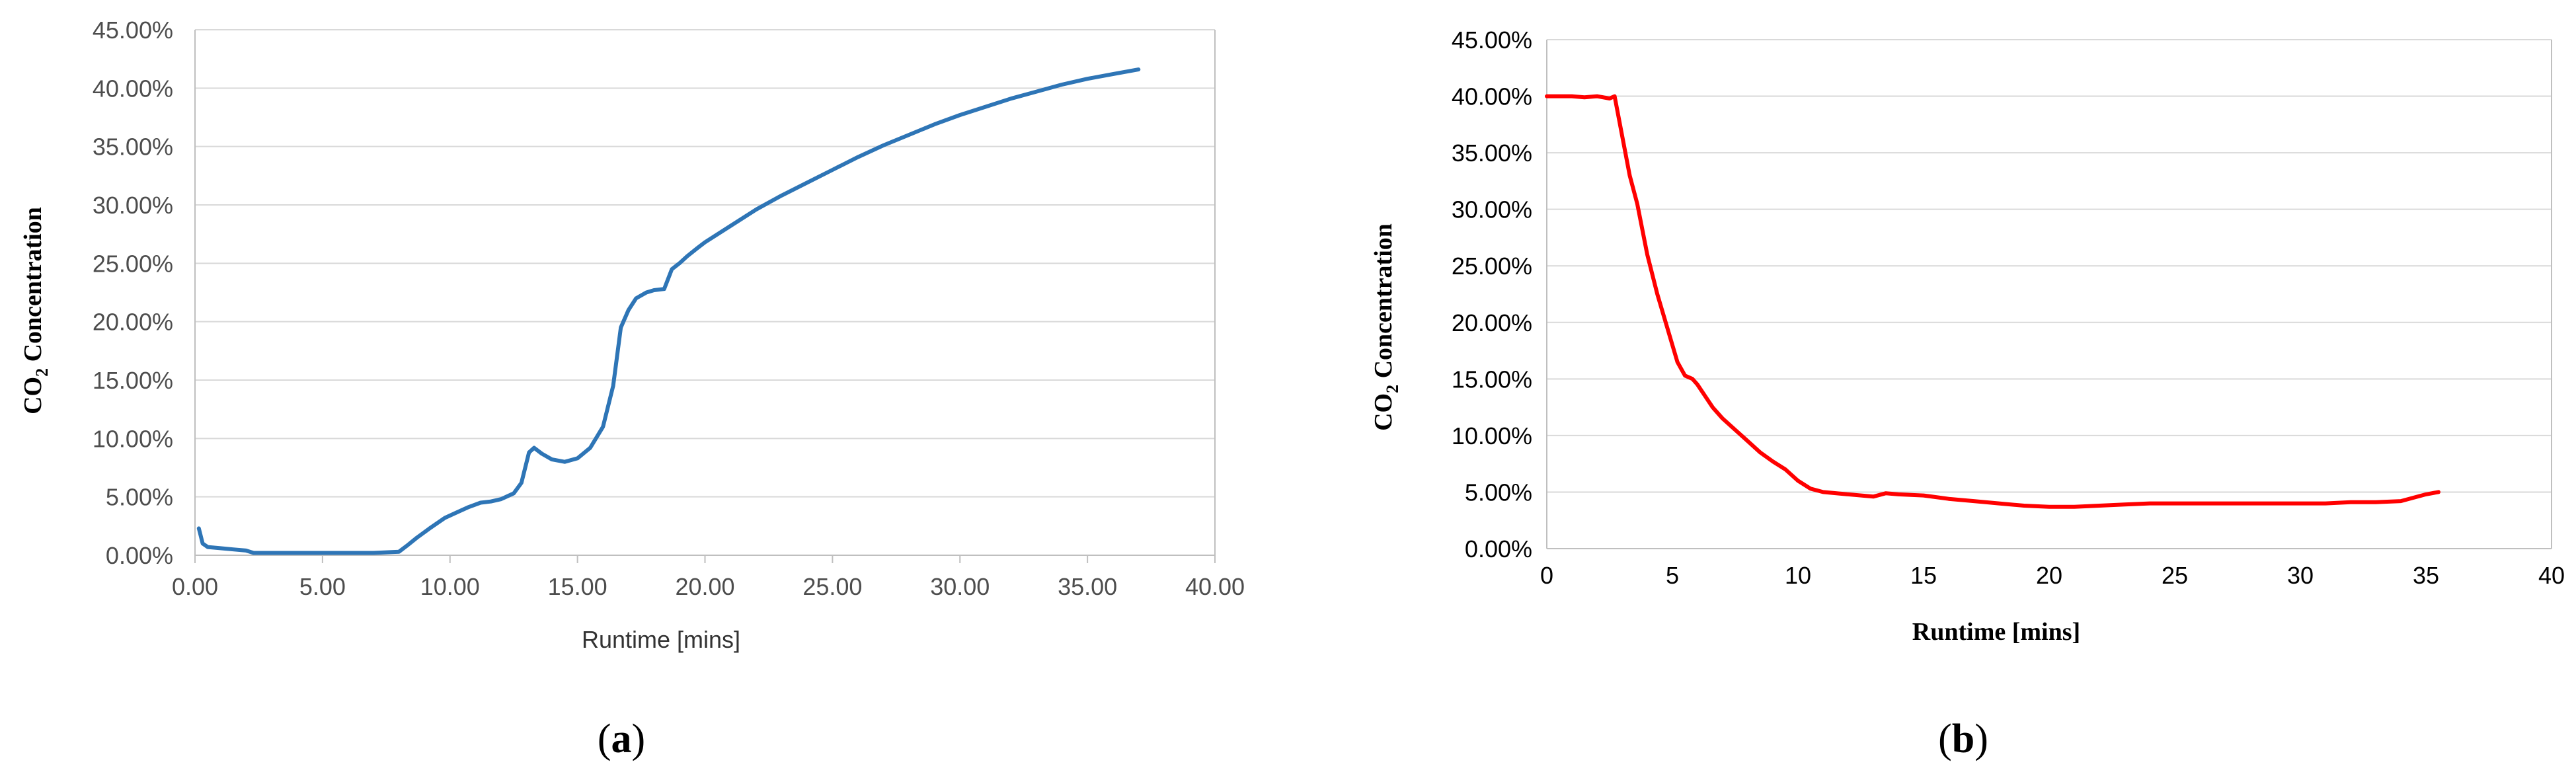 This screenshot has height=776, width=2576. Describe the element at coordinates (604, 739) in the screenshot. I see `panel-a-caption-open: (` at that location.